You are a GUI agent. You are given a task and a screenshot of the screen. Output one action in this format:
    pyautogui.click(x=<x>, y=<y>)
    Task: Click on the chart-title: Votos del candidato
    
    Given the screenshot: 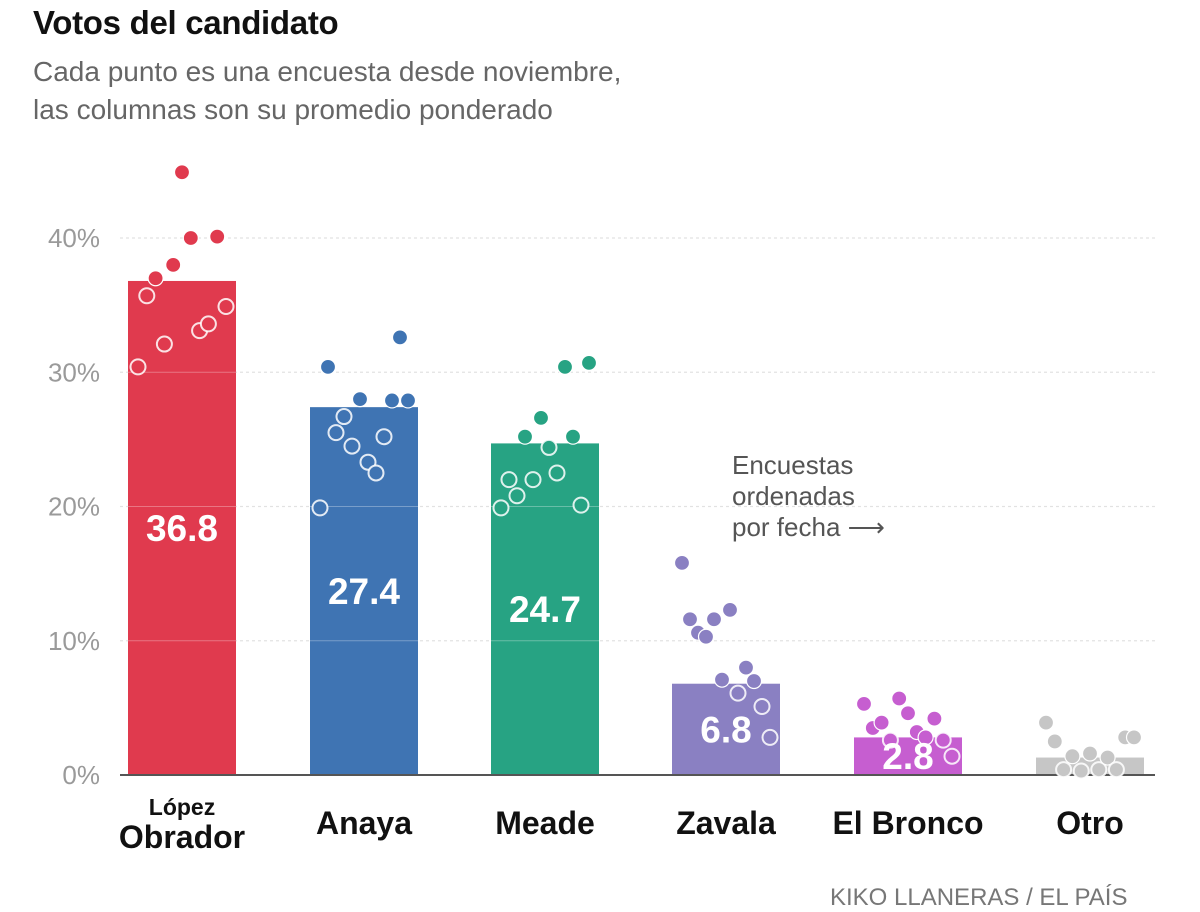 What is the action you would take?
    pyautogui.click(x=186, y=22)
    